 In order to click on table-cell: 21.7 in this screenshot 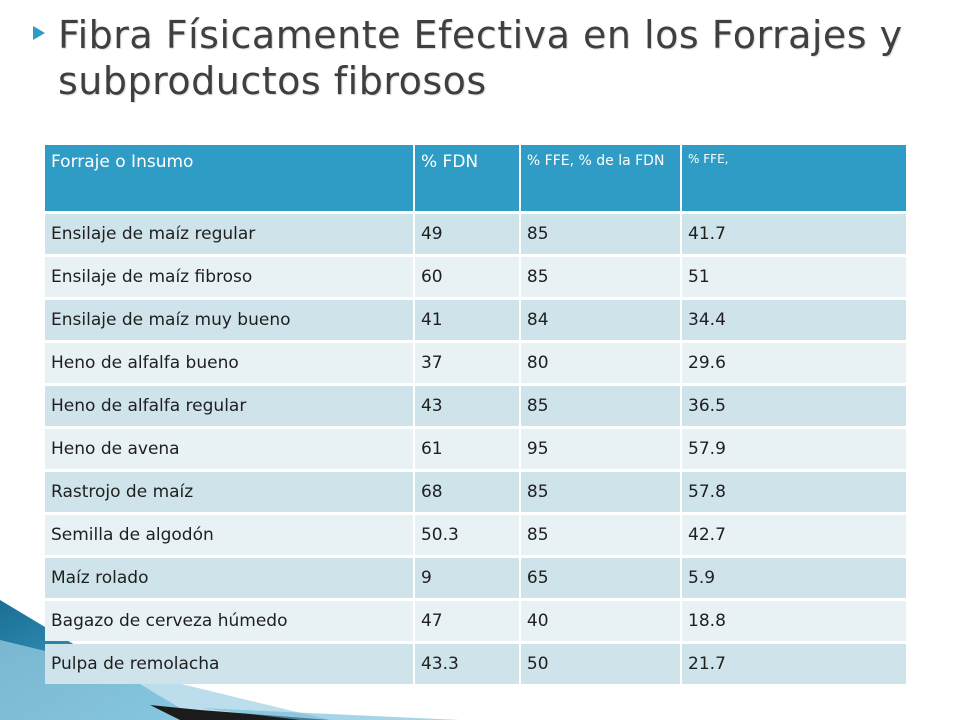, I will do `click(794, 664)`.